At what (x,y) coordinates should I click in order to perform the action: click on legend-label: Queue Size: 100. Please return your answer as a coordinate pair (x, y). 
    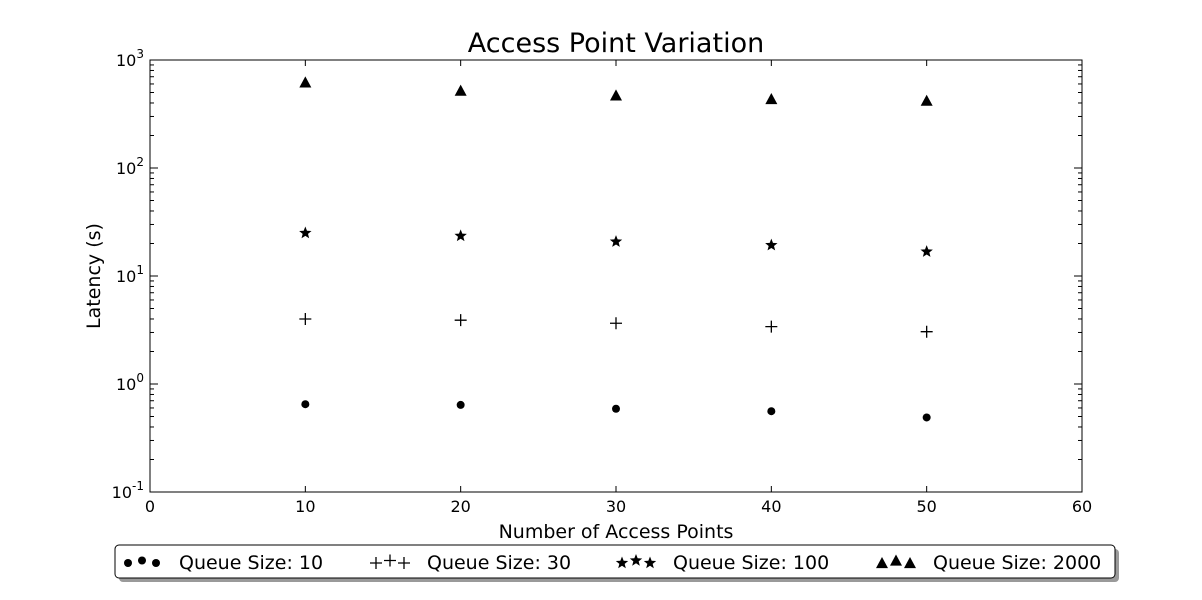
    Looking at the image, I should click on (751, 563).